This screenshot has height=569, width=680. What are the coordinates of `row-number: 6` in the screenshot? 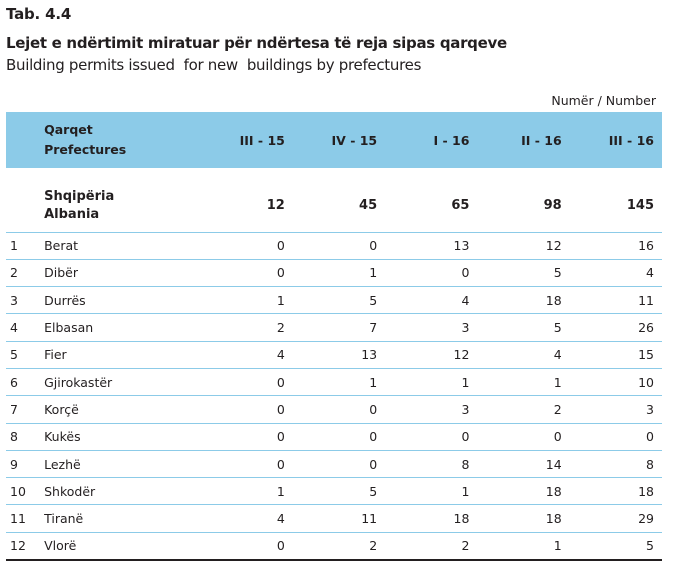 It's located at (25, 382).